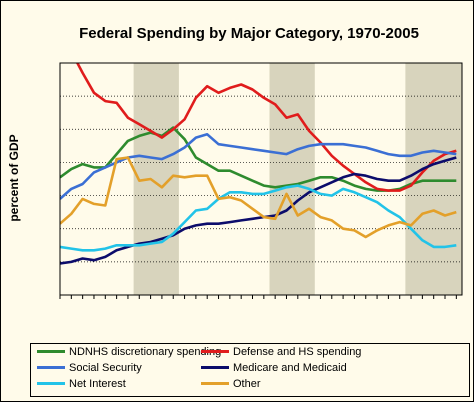 This screenshot has width=474, height=402. Describe the element at coordinates (297, 352) in the screenshot. I see `legend-label: Defense and HS spending` at that location.